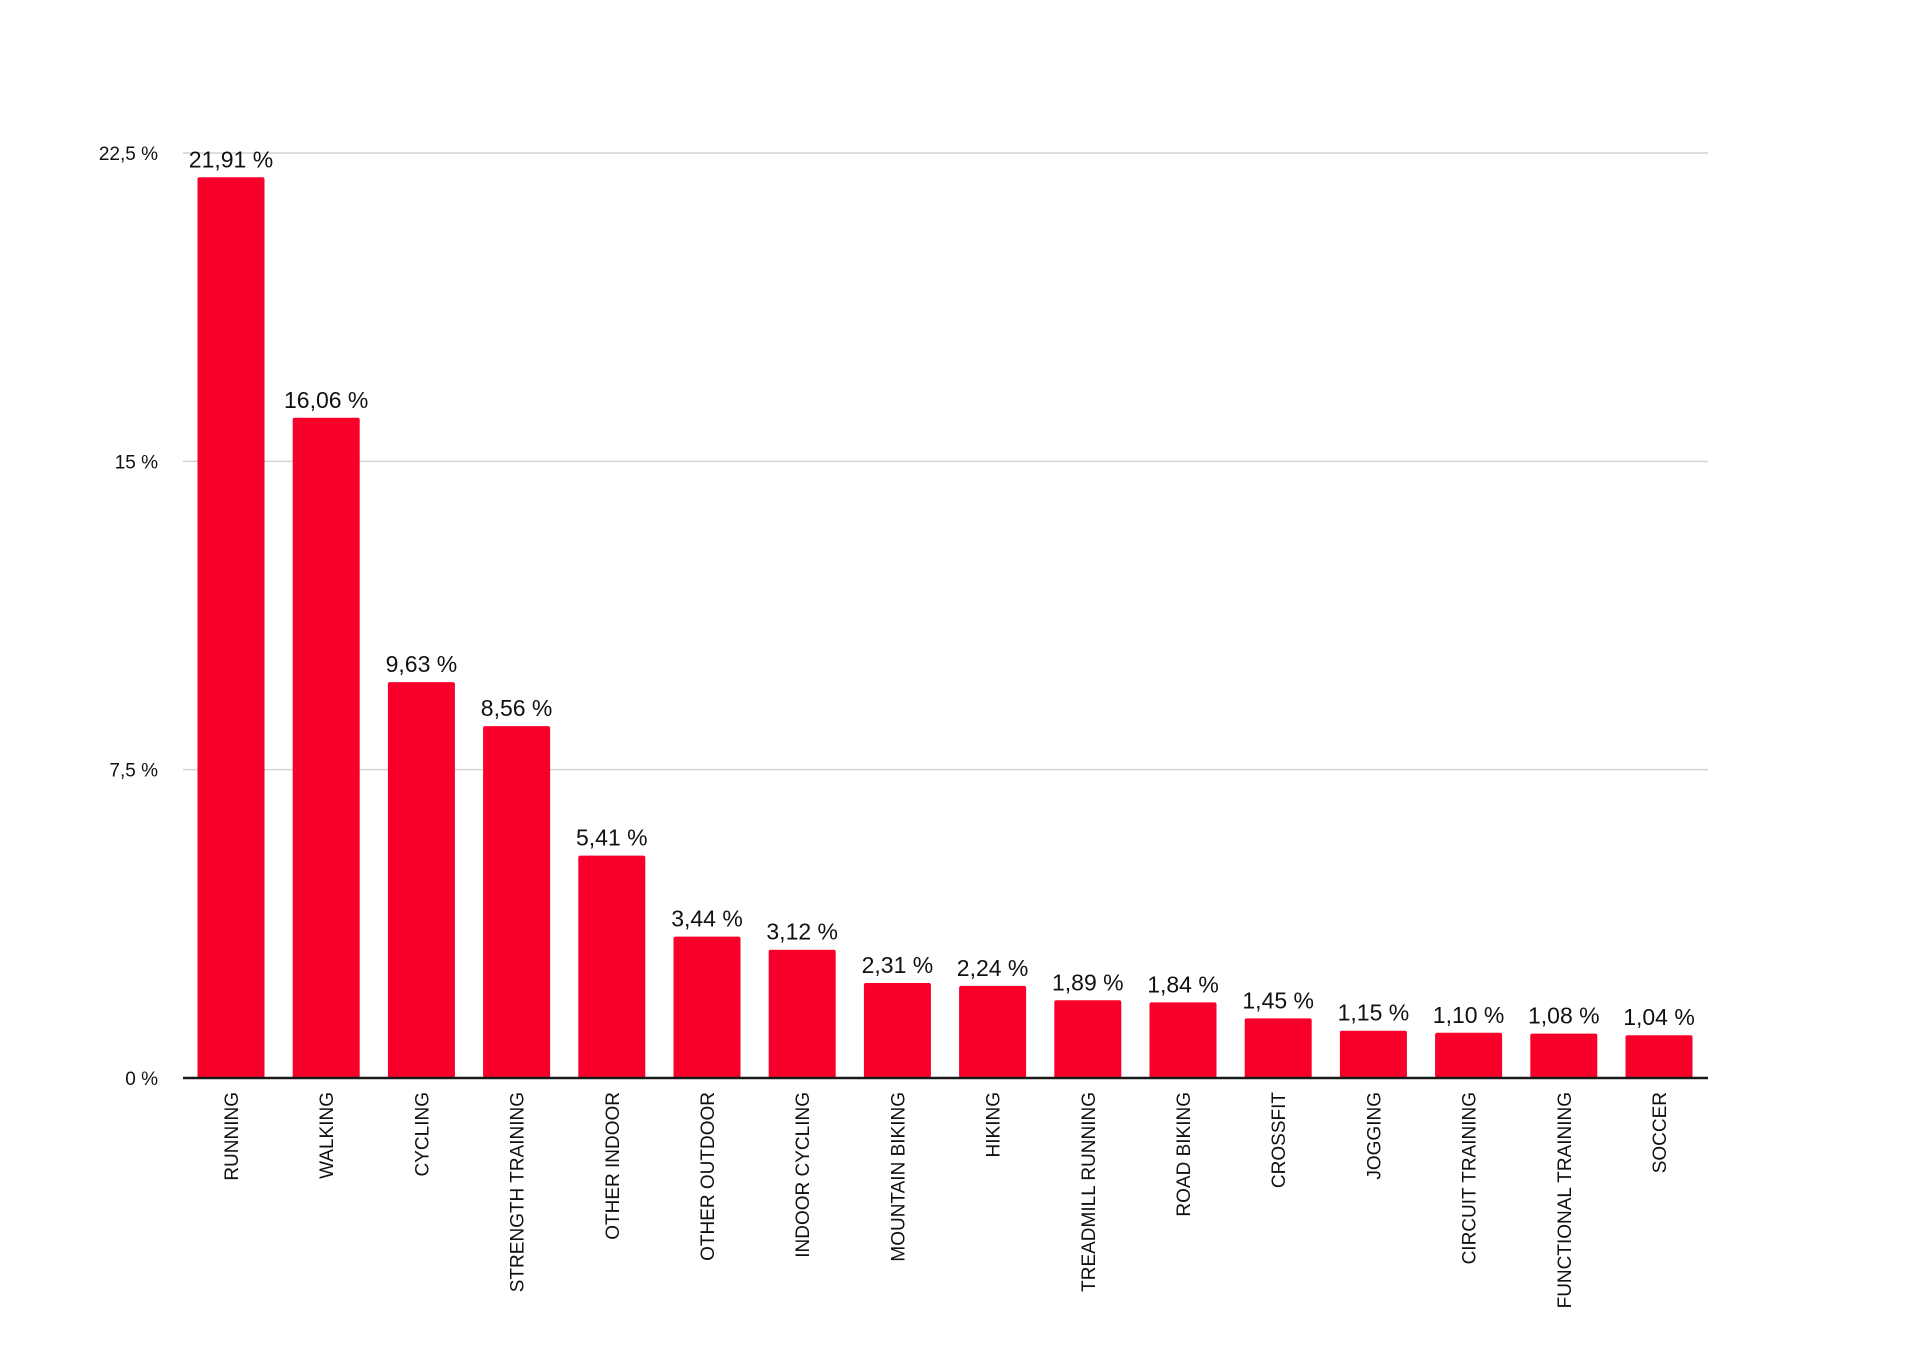 The image size is (1920, 1354). I want to click on data-label: 1,08 %, so click(1564, 1016).